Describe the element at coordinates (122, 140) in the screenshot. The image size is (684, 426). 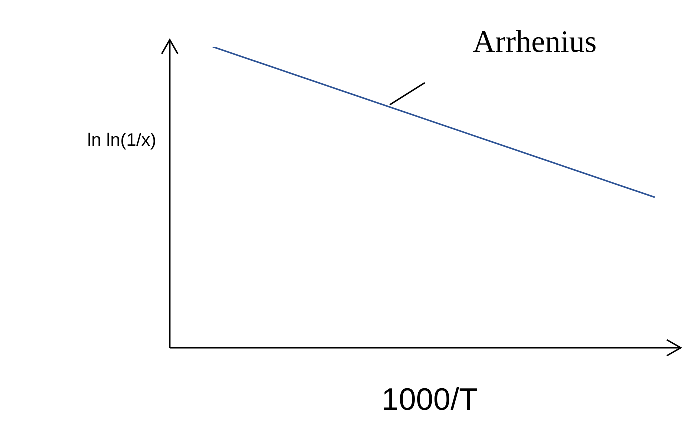
I see `y-axis-title: ln ln(1/x)` at that location.